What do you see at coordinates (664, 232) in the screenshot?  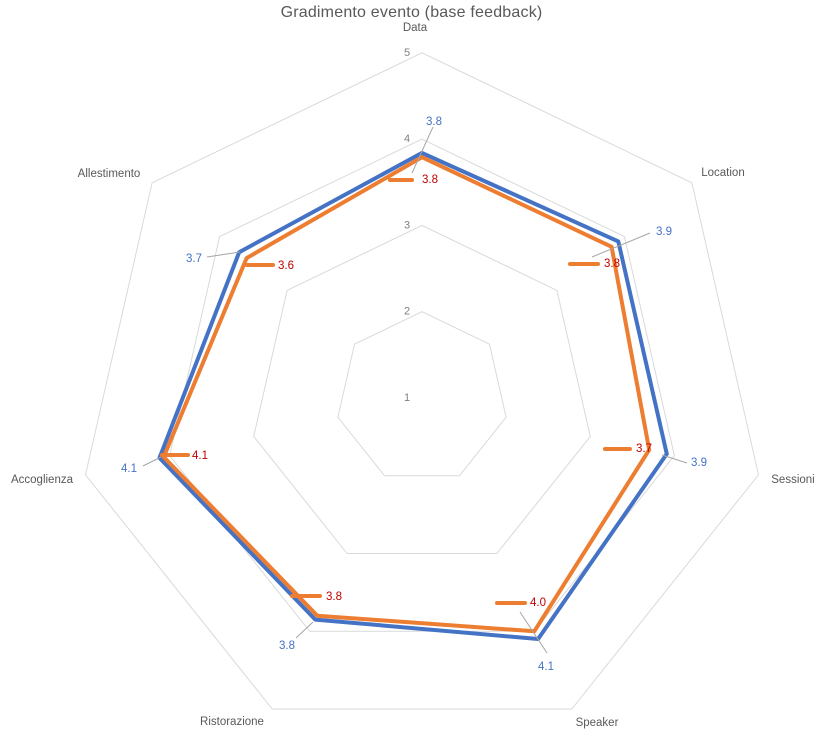 I see `data-label-s1-location: 3.9` at bounding box center [664, 232].